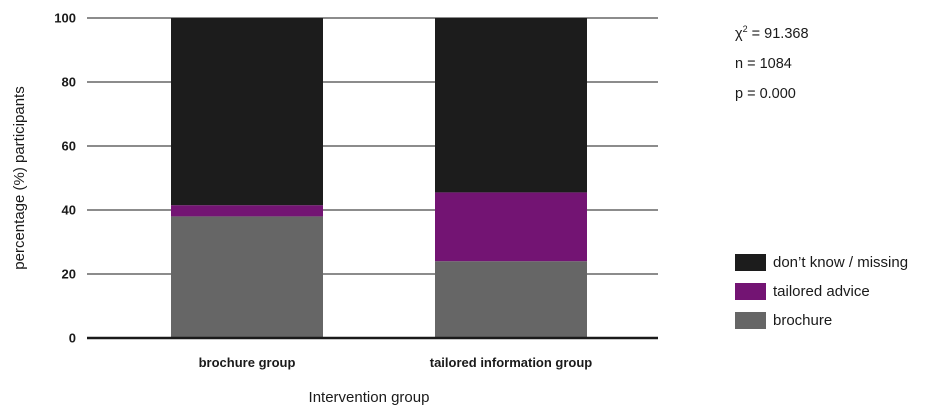 The height and width of the screenshot is (406, 942). I want to click on y-tick-label: 0, so click(72, 338).